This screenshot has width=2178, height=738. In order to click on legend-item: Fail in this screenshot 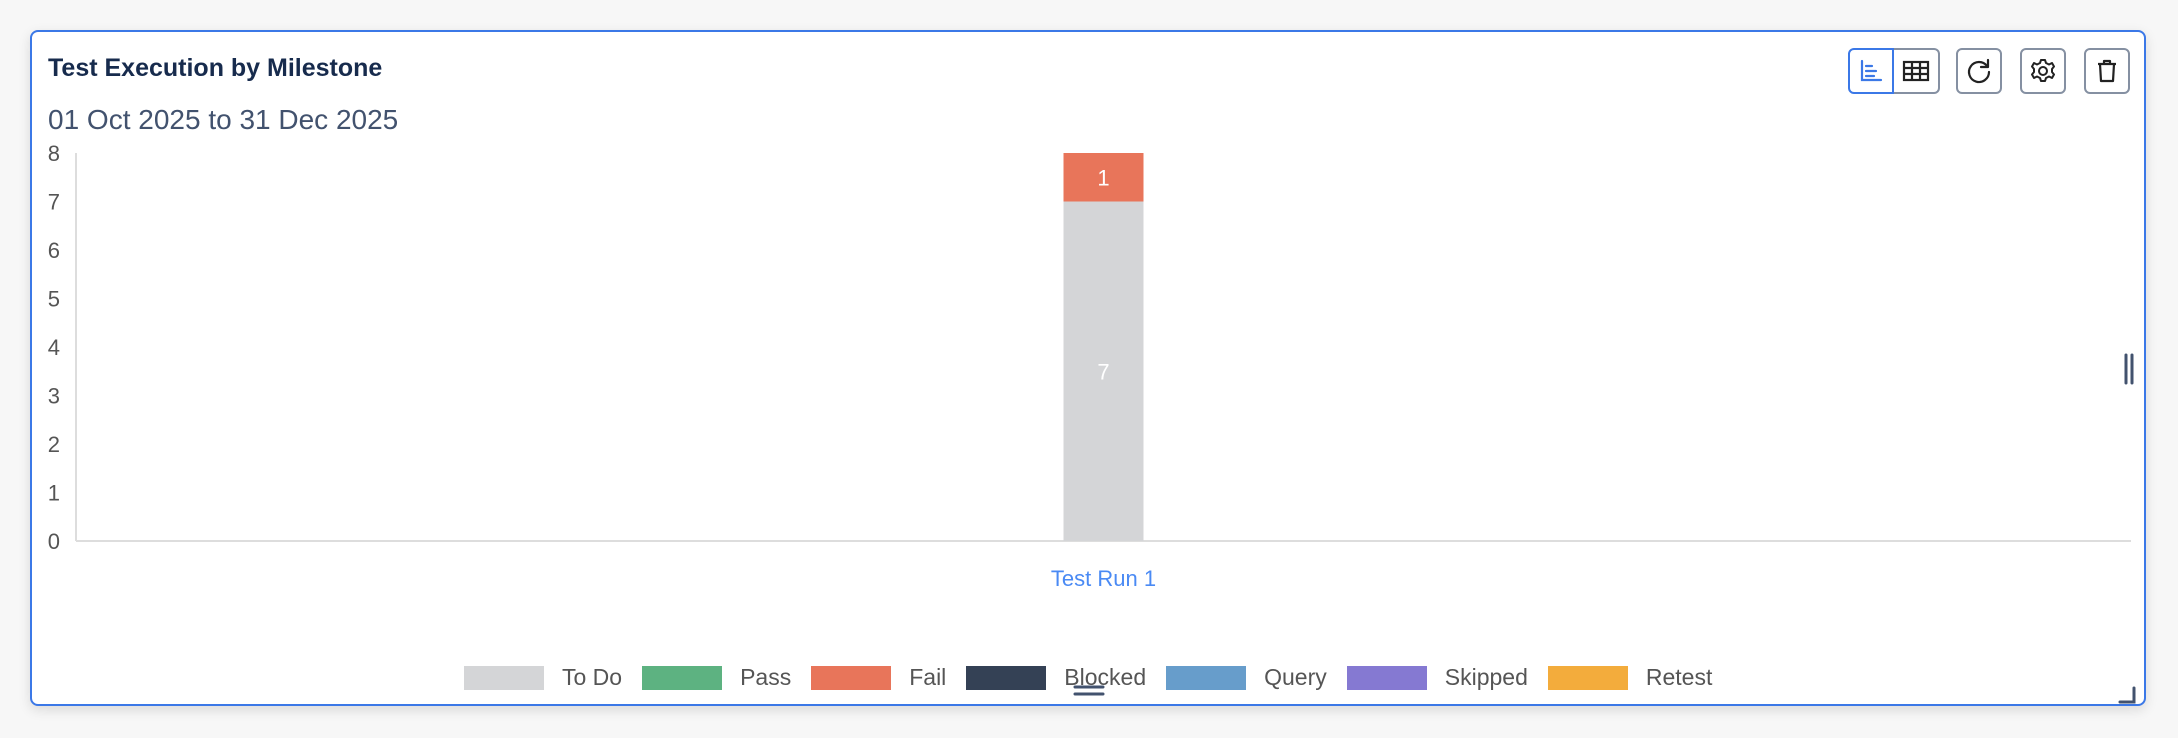, I will do `click(878, 677)`.